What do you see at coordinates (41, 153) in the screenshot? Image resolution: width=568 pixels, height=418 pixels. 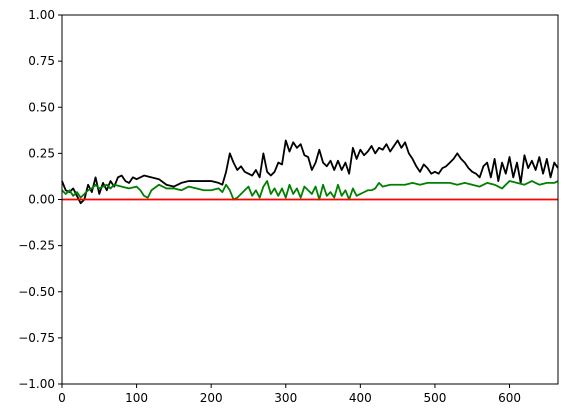 I see `y-tick-label: 0.25` at bounding box center [41, 153].